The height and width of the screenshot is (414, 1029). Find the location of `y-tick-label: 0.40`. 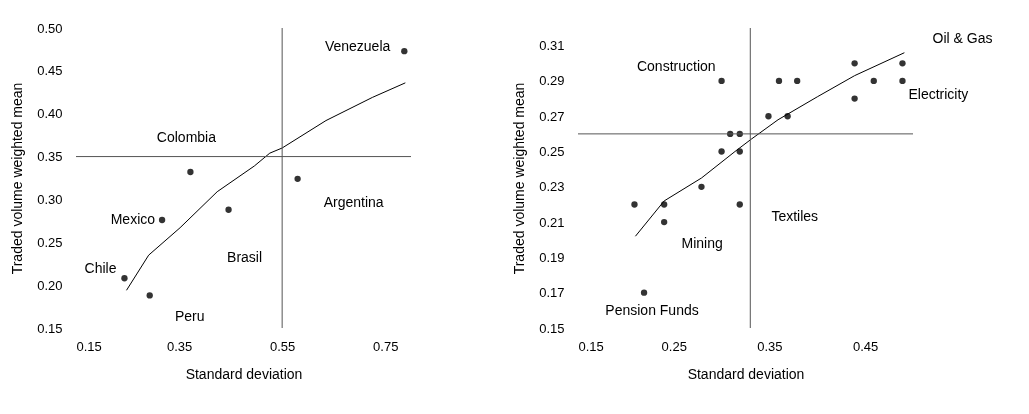

y-tick-label: 0.40 is located at coordinates (50, 114).